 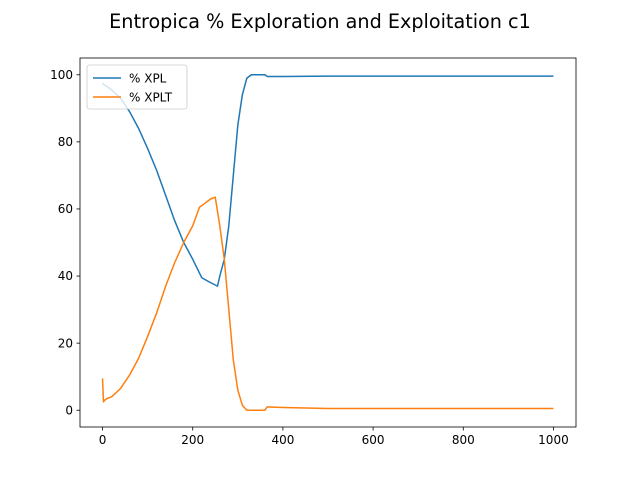 What do you see at coordinates (553, 440) in the screenshot?
I see `x-tick-label: 1000` at bounding box center [553, 440].